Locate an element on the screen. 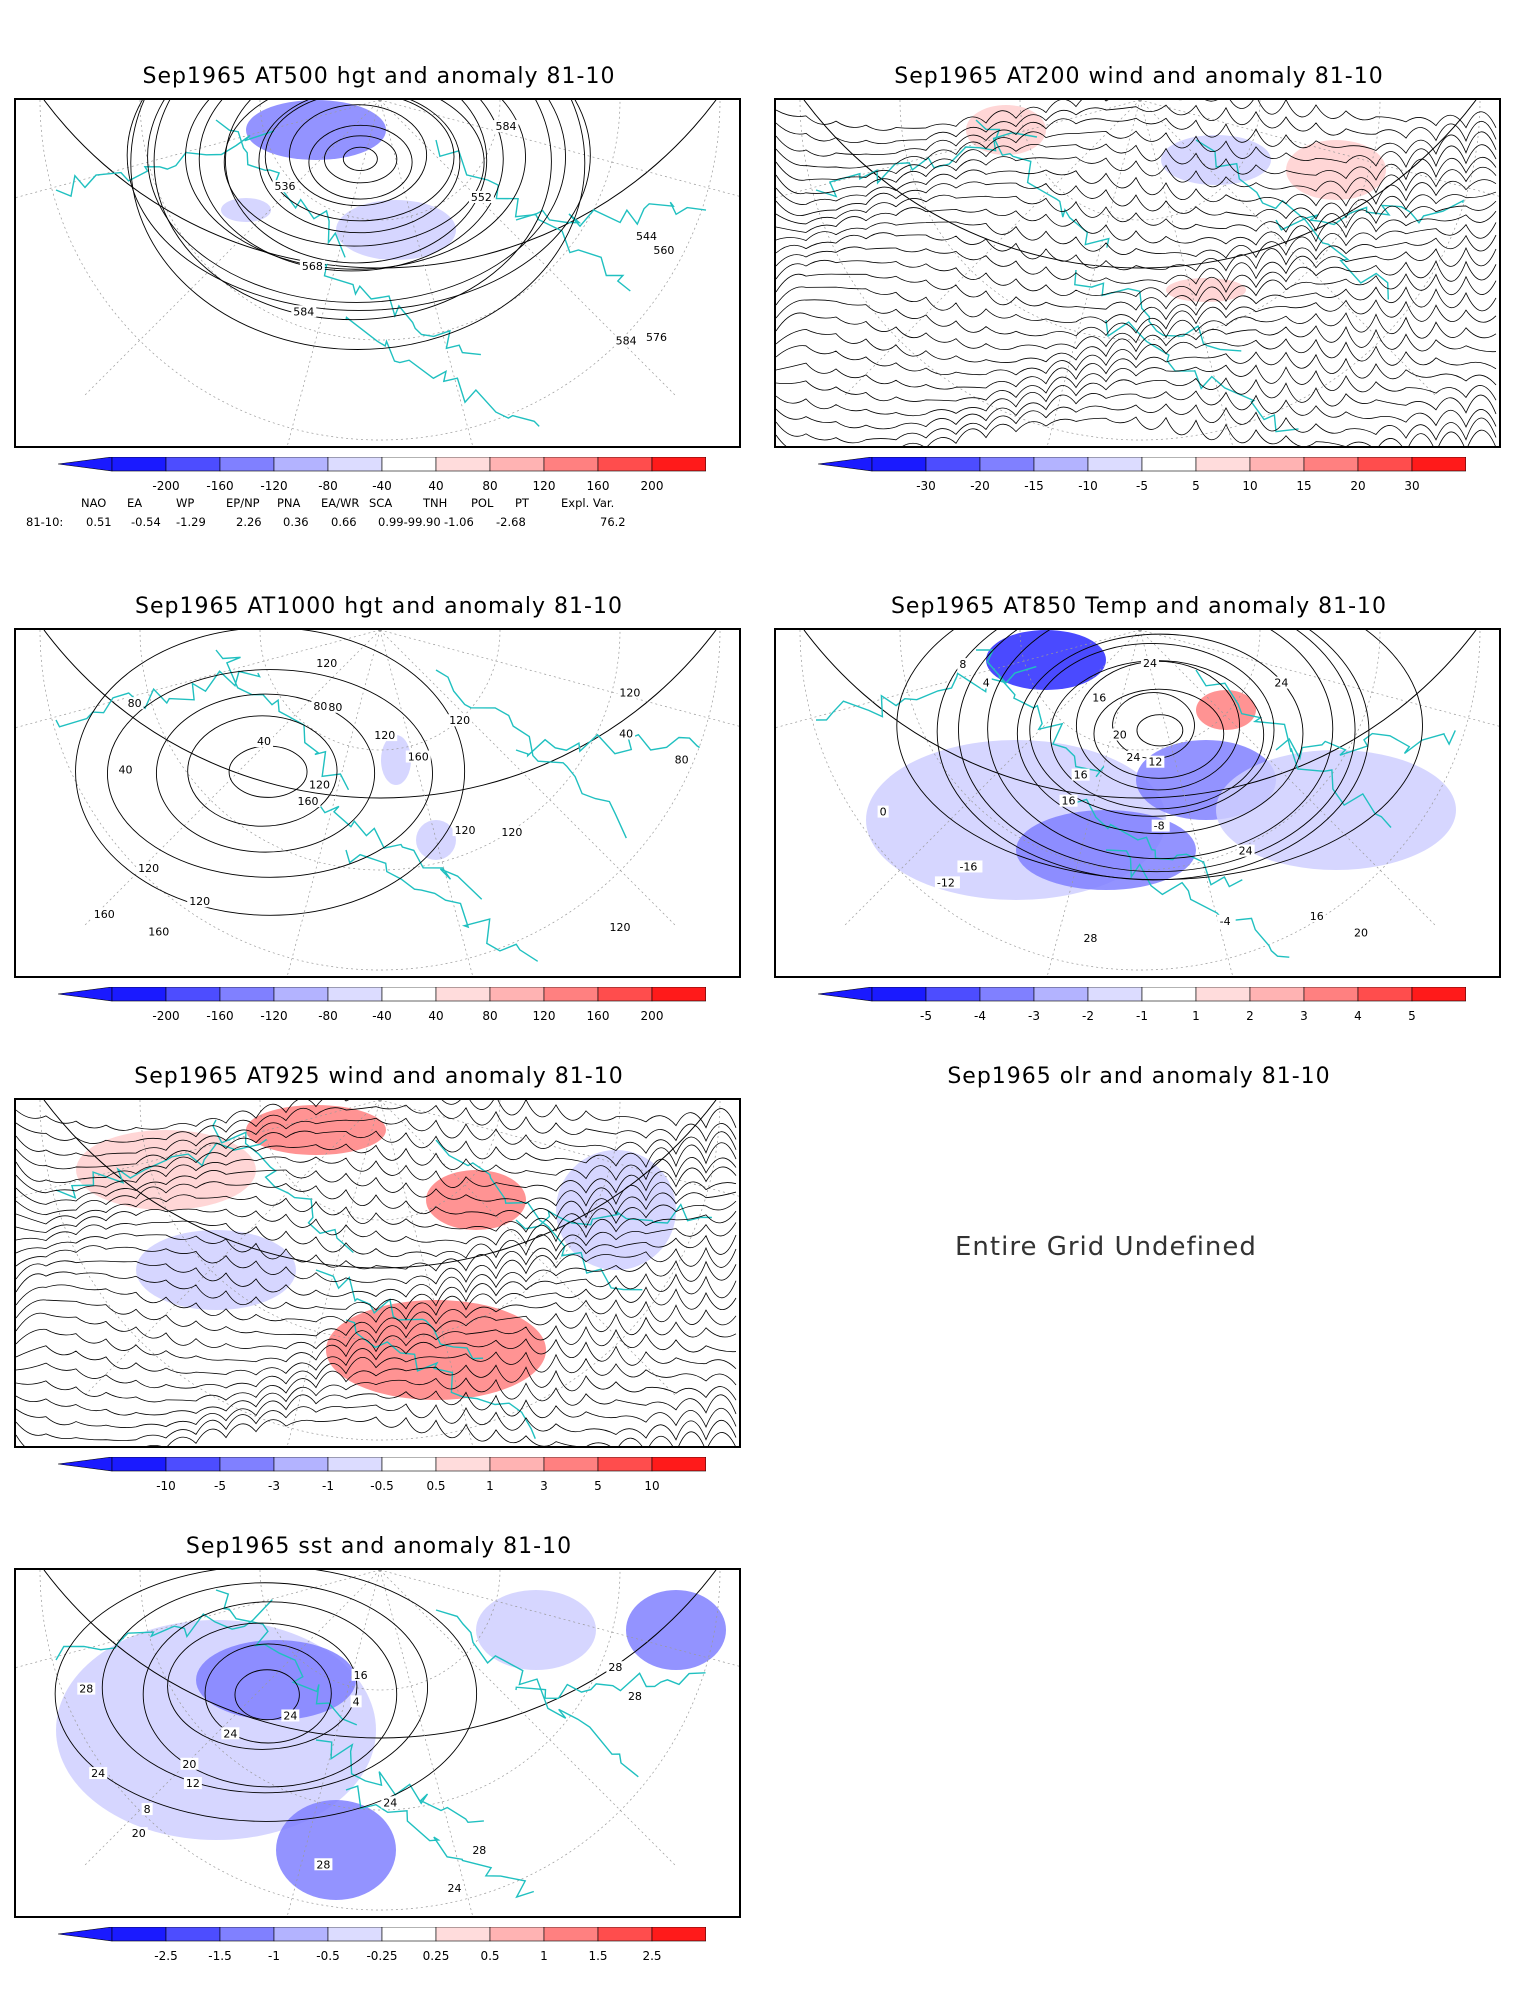 The width and height of the screenshot is (1520, 2000). colorbar-tick-label: -4 is located at coordinates (980, 1016).